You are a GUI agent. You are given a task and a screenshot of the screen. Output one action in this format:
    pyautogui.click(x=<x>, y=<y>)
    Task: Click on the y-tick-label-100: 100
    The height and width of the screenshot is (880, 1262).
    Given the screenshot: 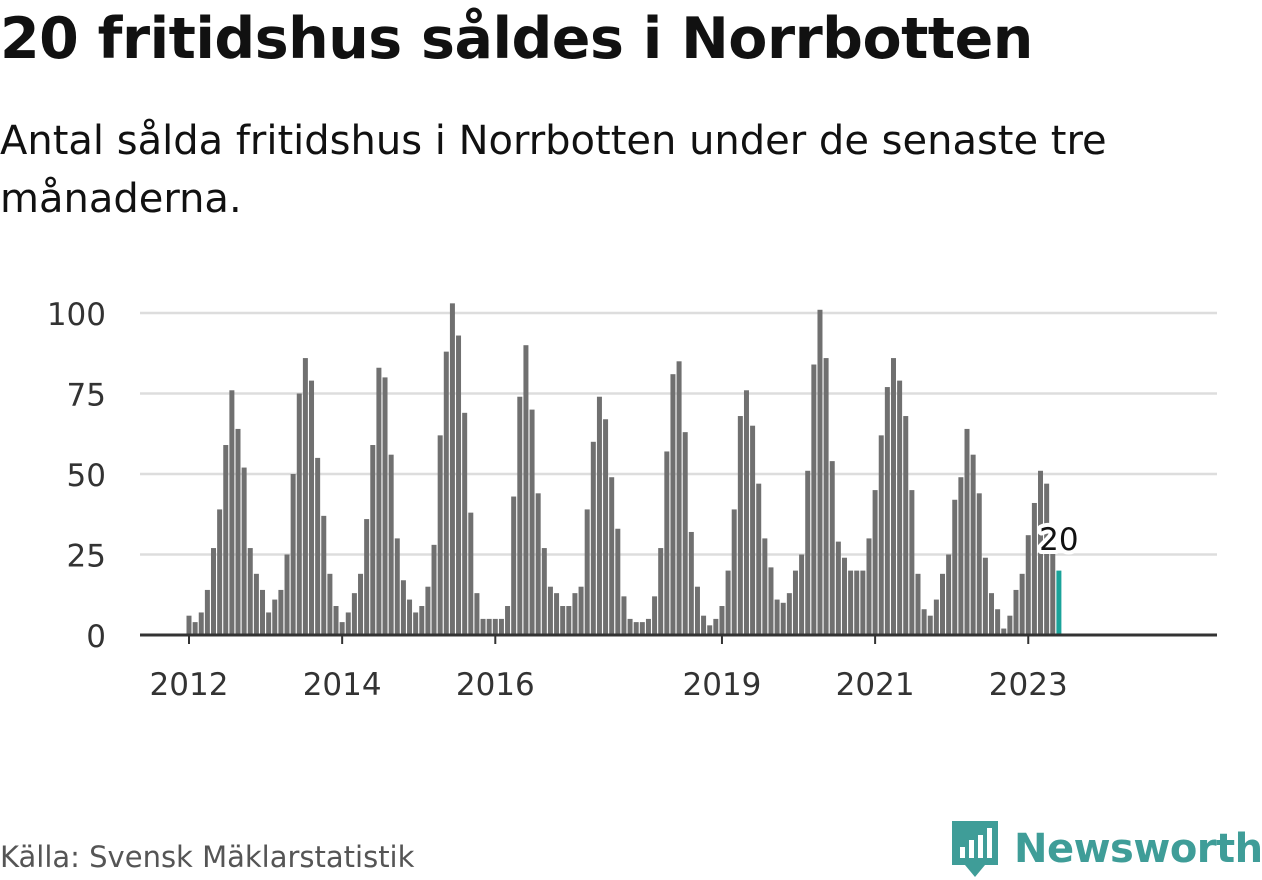 What is the action you would take?
    pyautogui.click(x=76, y=315)
    